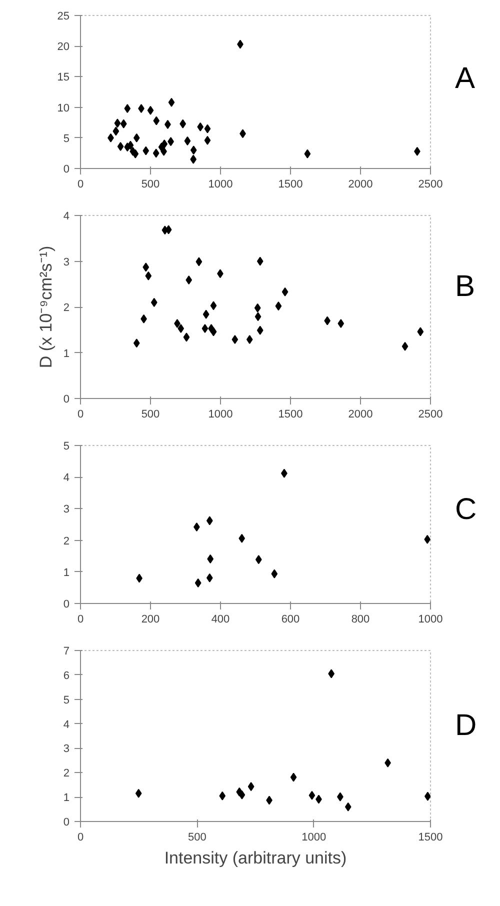 This screenshot has height=906, width=500. Describe the element at coordinates (360, 620) in the screenshot. I see `x-tick-label: 800` at that location.